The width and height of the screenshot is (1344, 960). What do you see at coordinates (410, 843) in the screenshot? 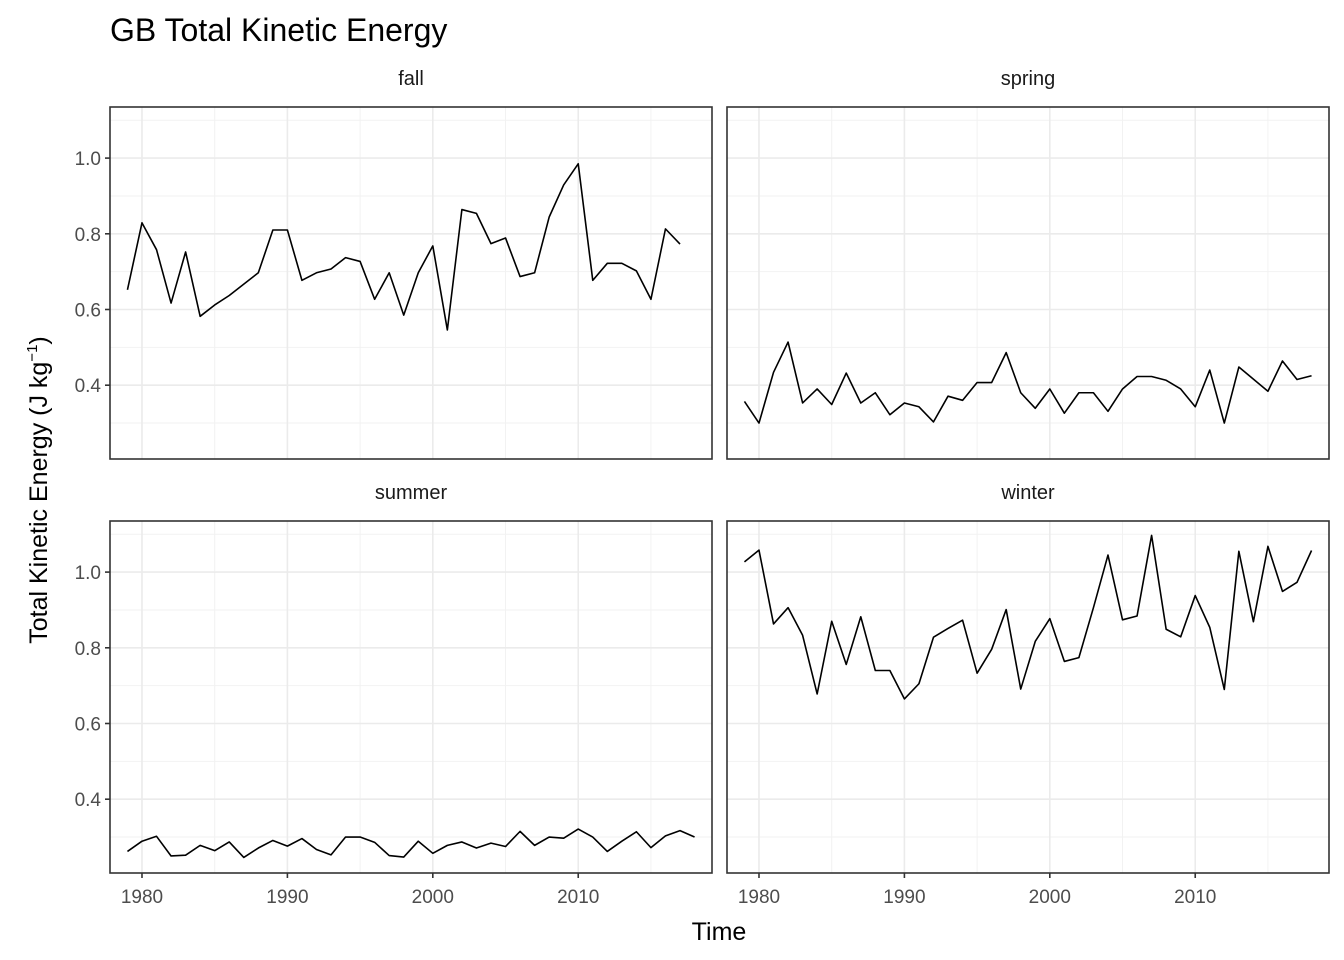
I see `series-line-summer` at bounding box center [410, 843].